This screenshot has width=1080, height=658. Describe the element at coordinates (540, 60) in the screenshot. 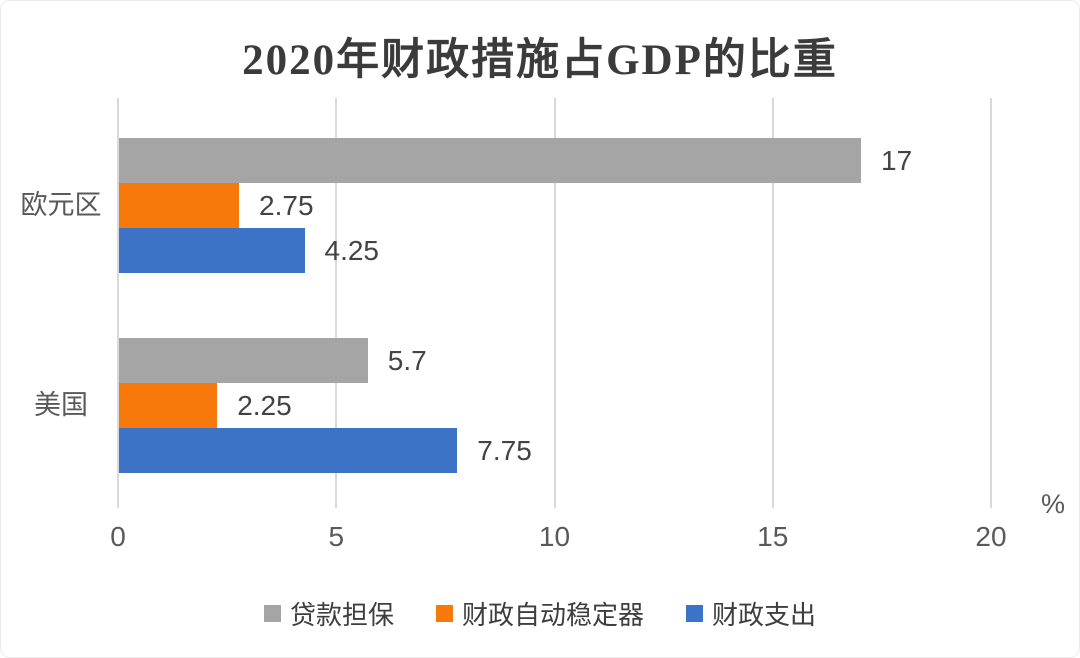

I see `chart-title: 2020年财政措施占GDP的比重` at that location.